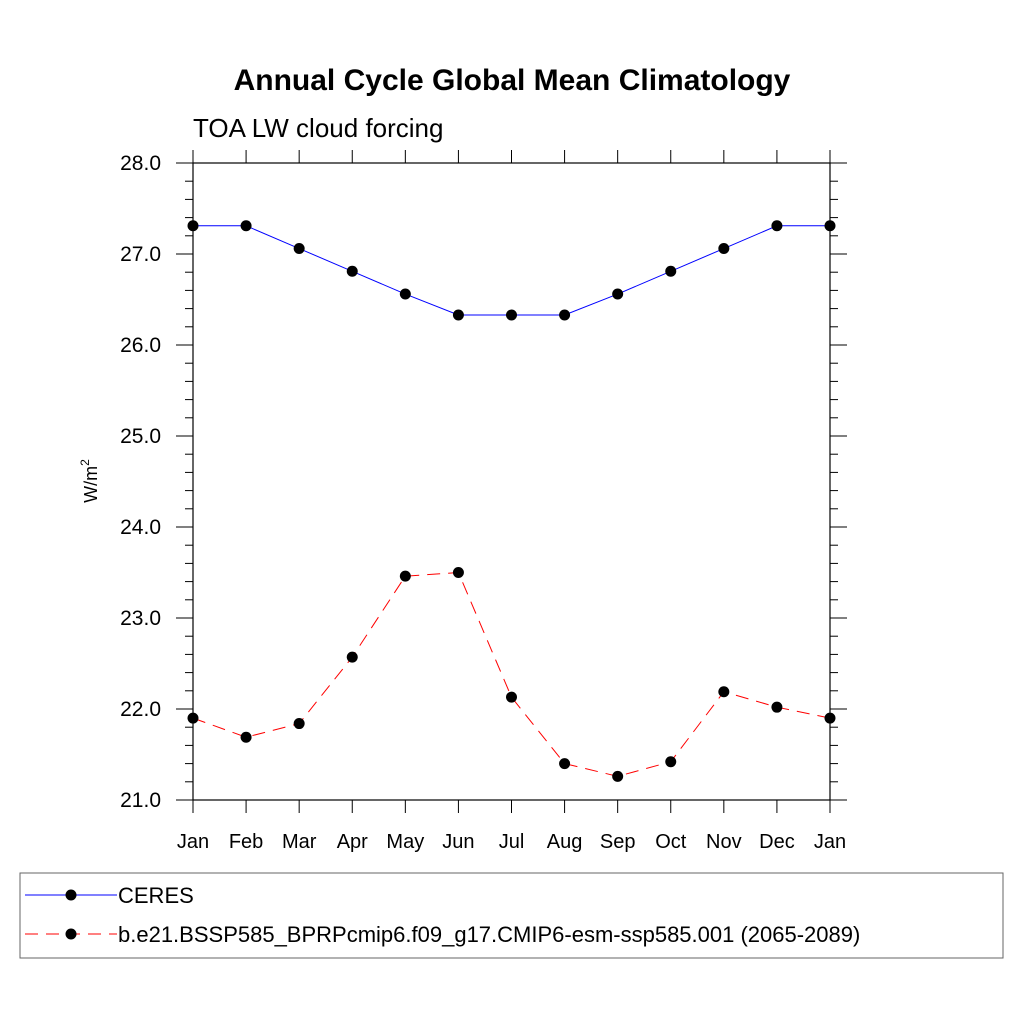  I want to click on legend-label-ceres: CERES, so click(156, 895).